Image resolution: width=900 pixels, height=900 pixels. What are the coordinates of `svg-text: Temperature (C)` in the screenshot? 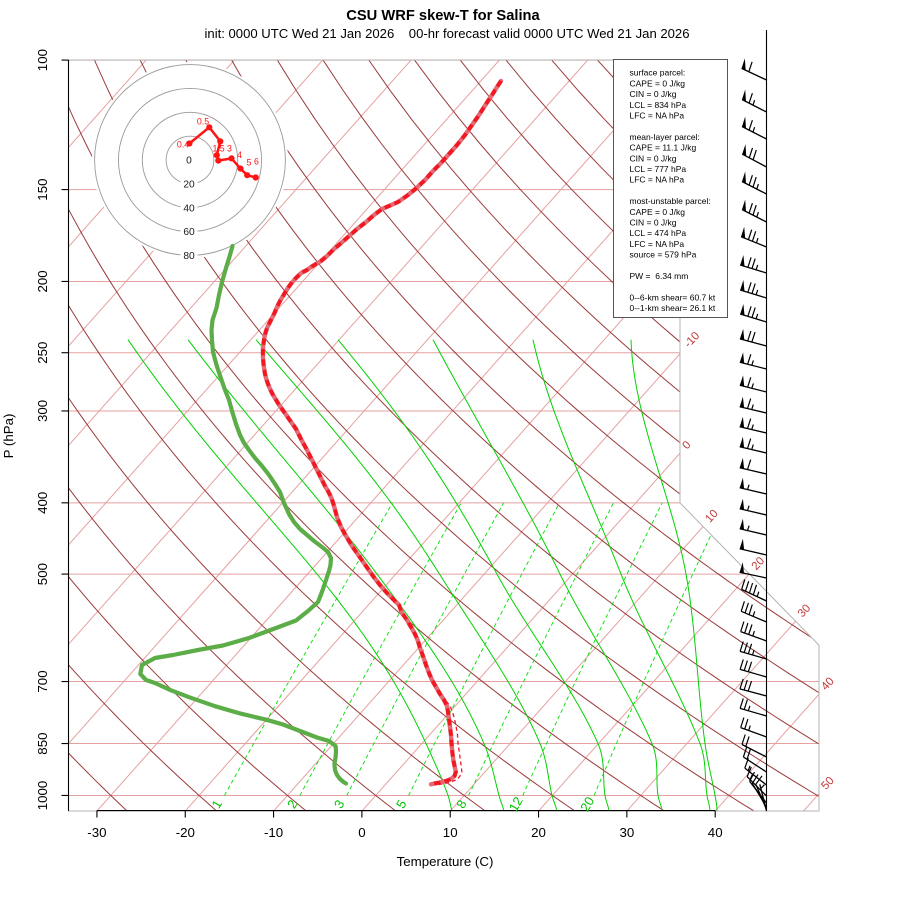 It's located at (445, 861).